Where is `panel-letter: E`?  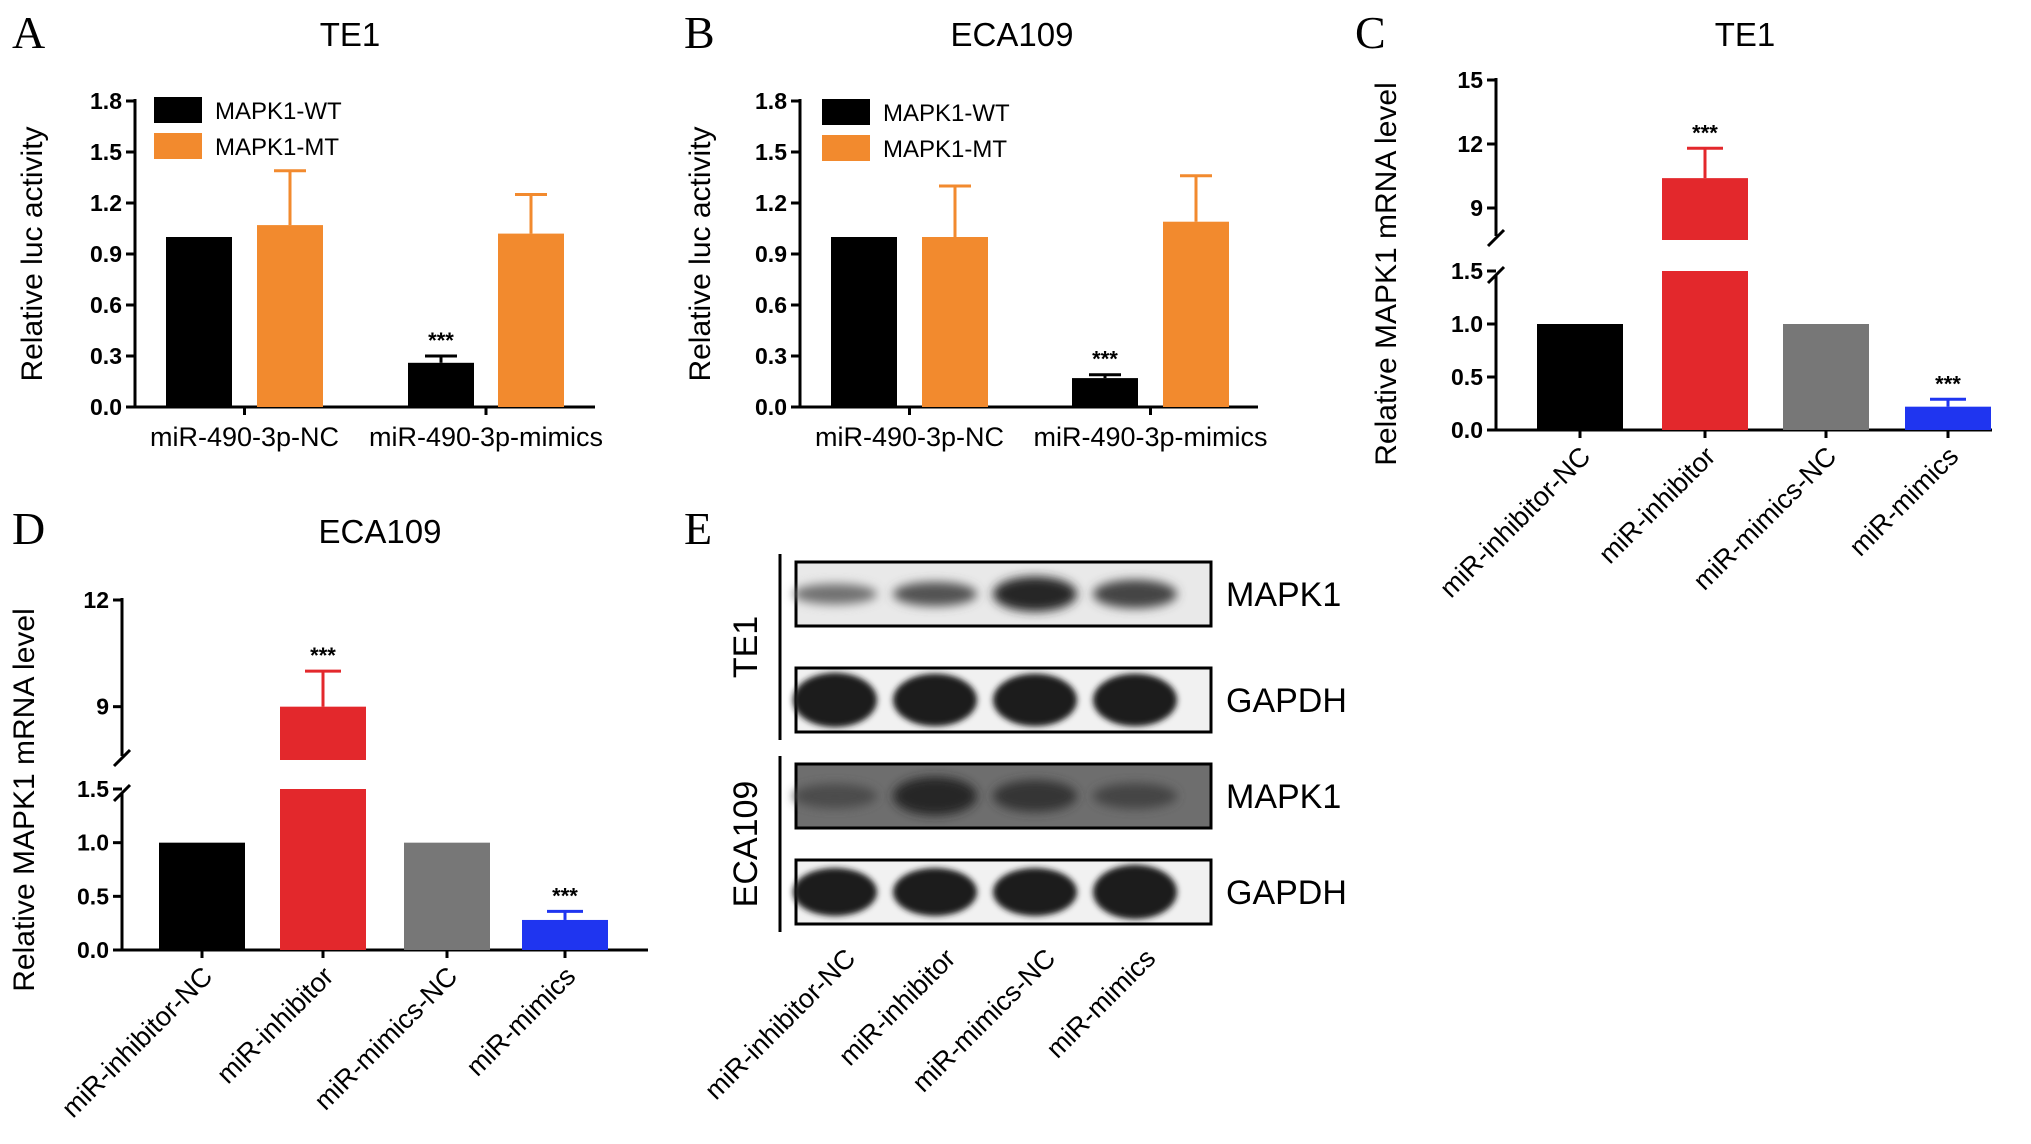
panel-letter: E is located at coordinates (698, 528).